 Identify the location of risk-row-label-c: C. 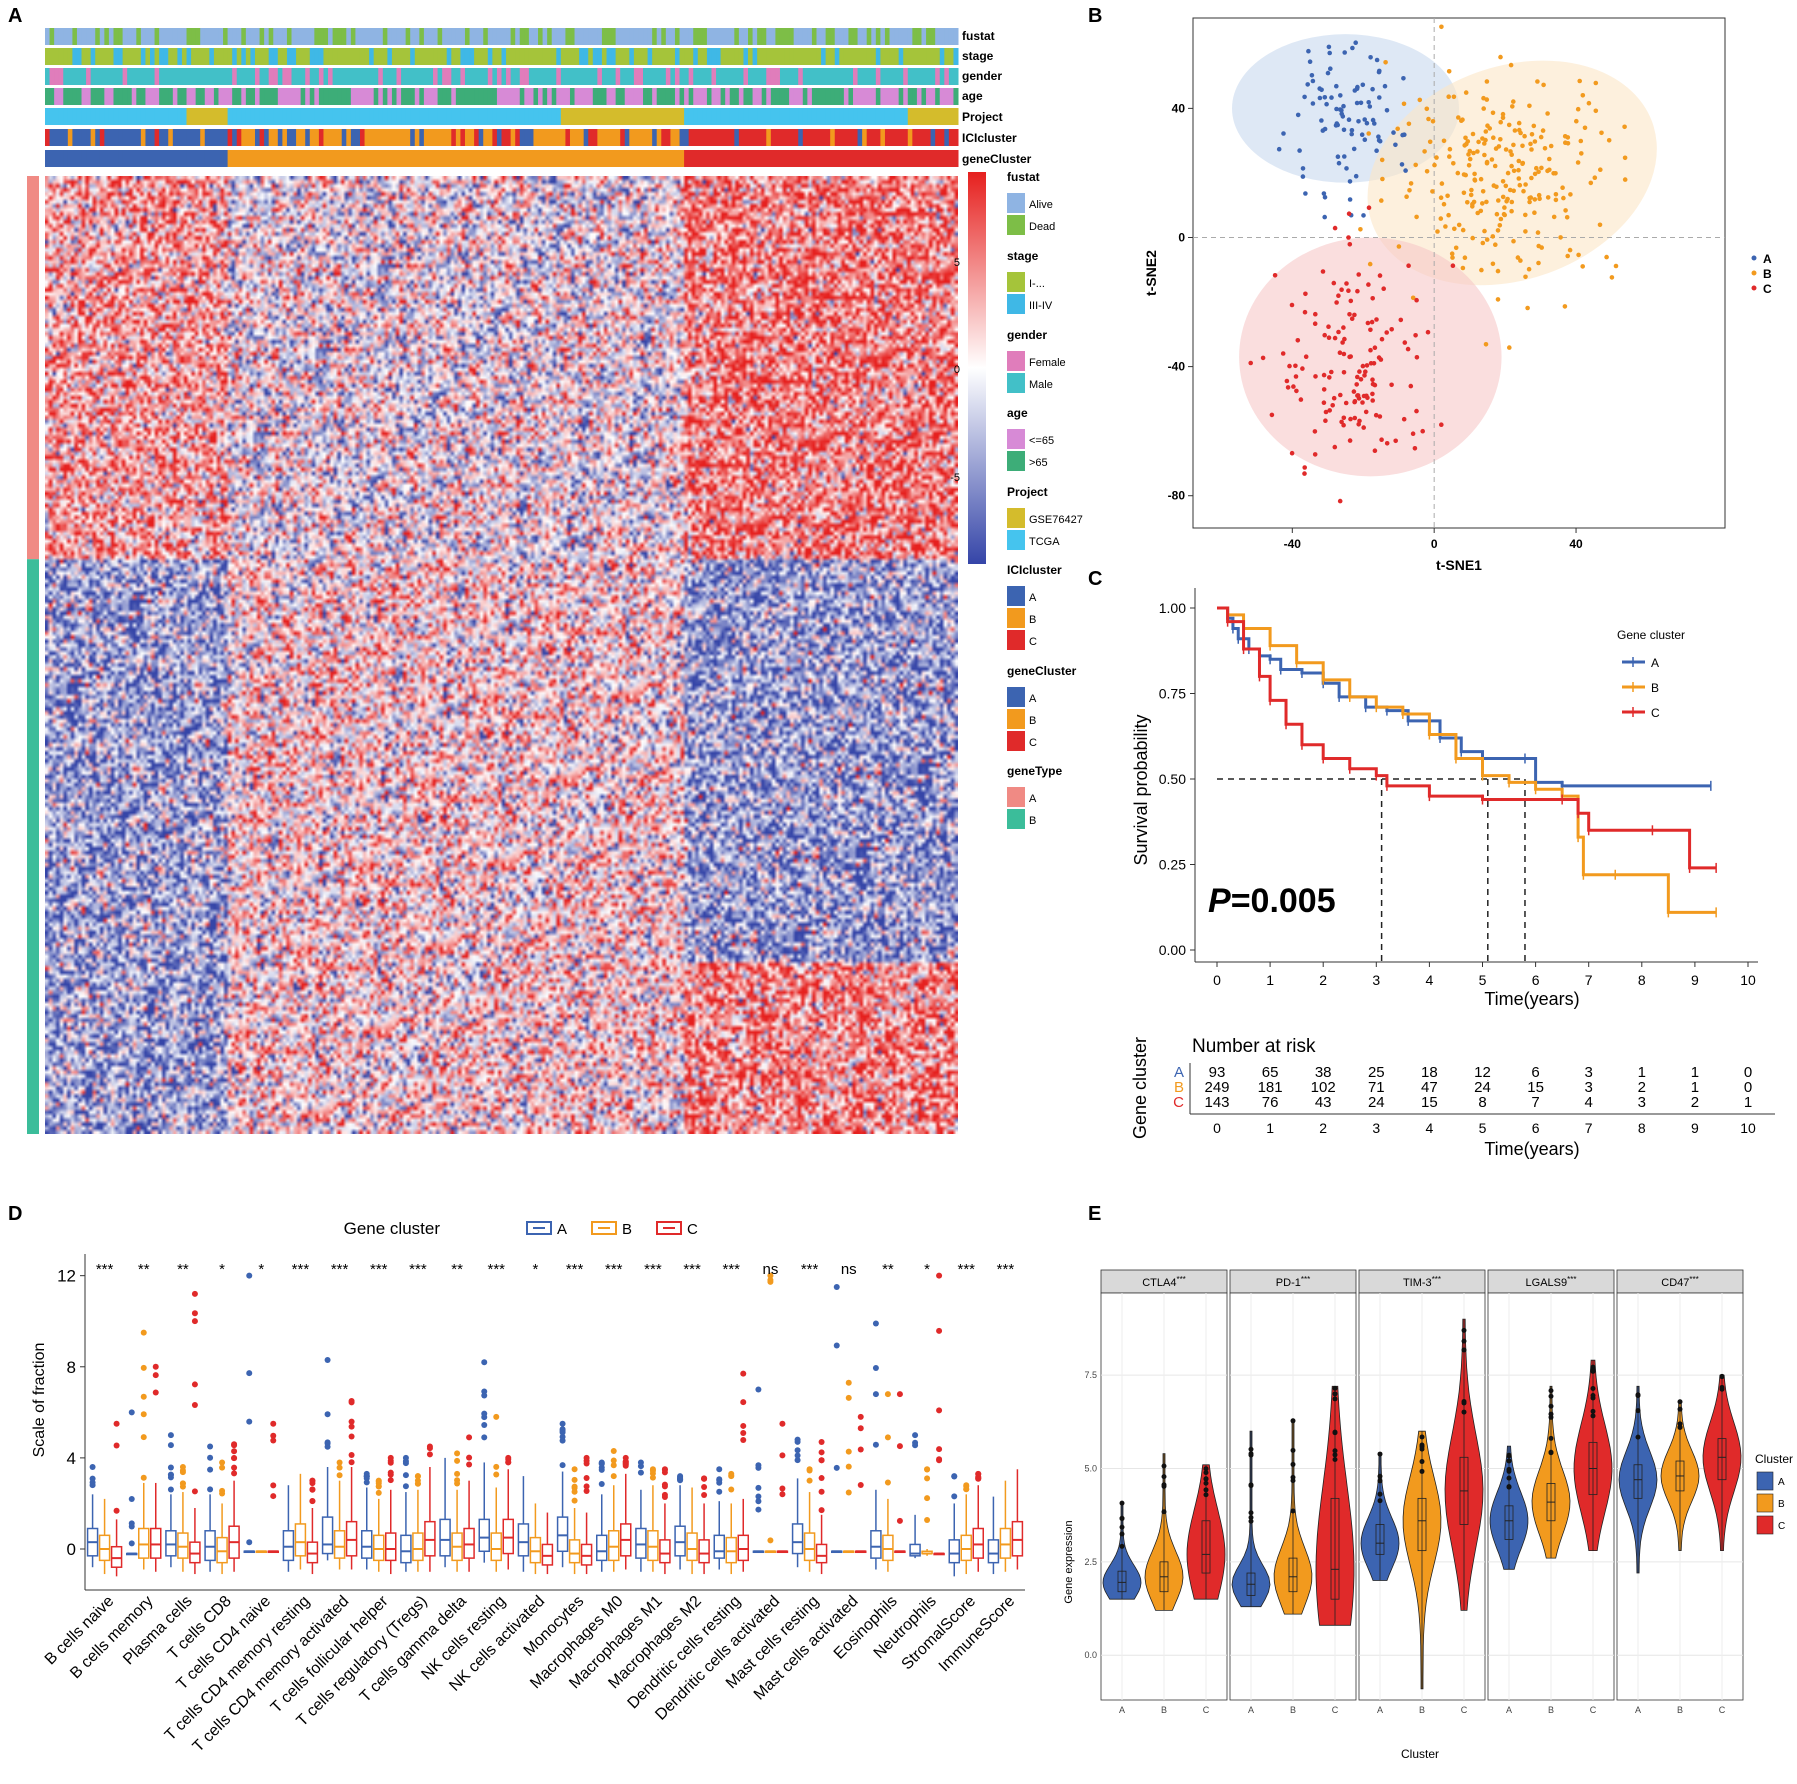
(1178, 1102).